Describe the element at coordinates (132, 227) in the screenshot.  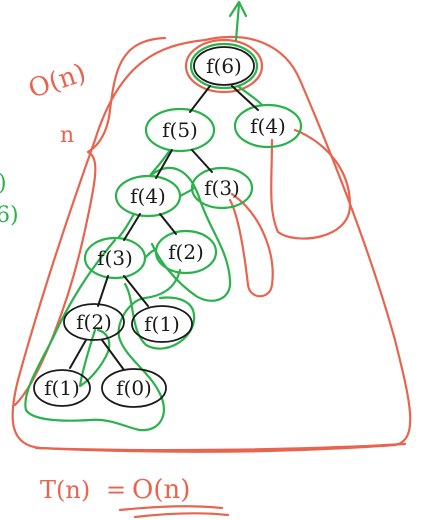
I see `edge-f4-f3` at that location.